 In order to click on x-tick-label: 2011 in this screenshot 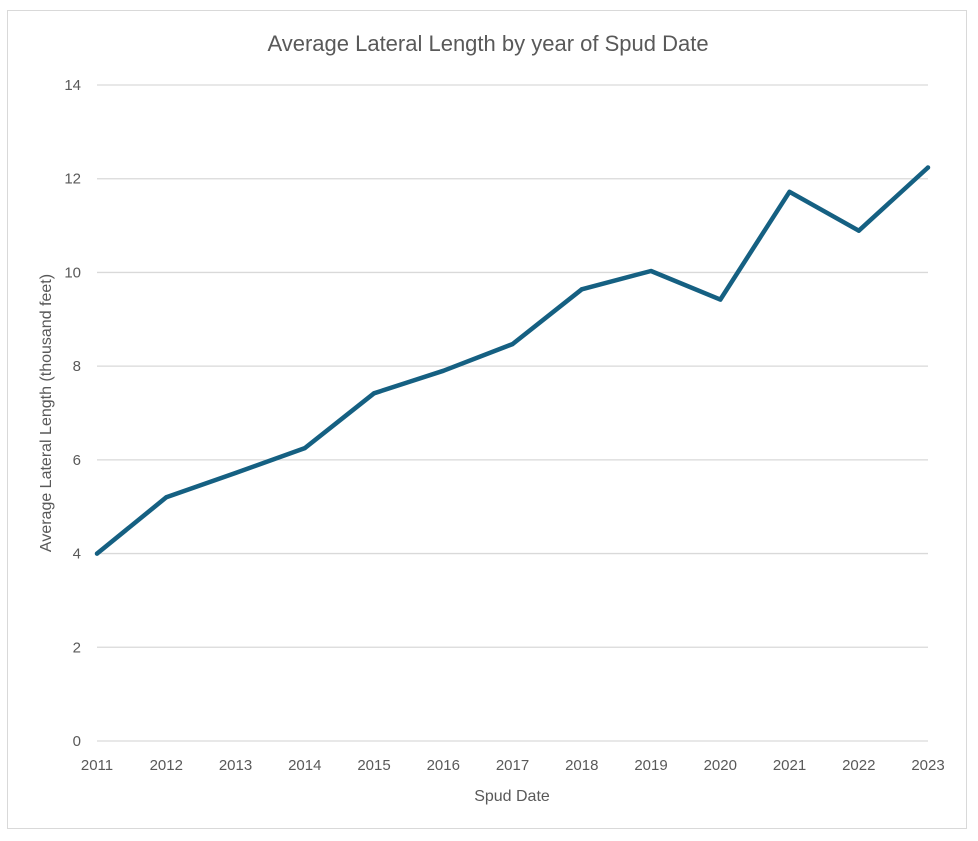, I will do `click(97, 765)`.